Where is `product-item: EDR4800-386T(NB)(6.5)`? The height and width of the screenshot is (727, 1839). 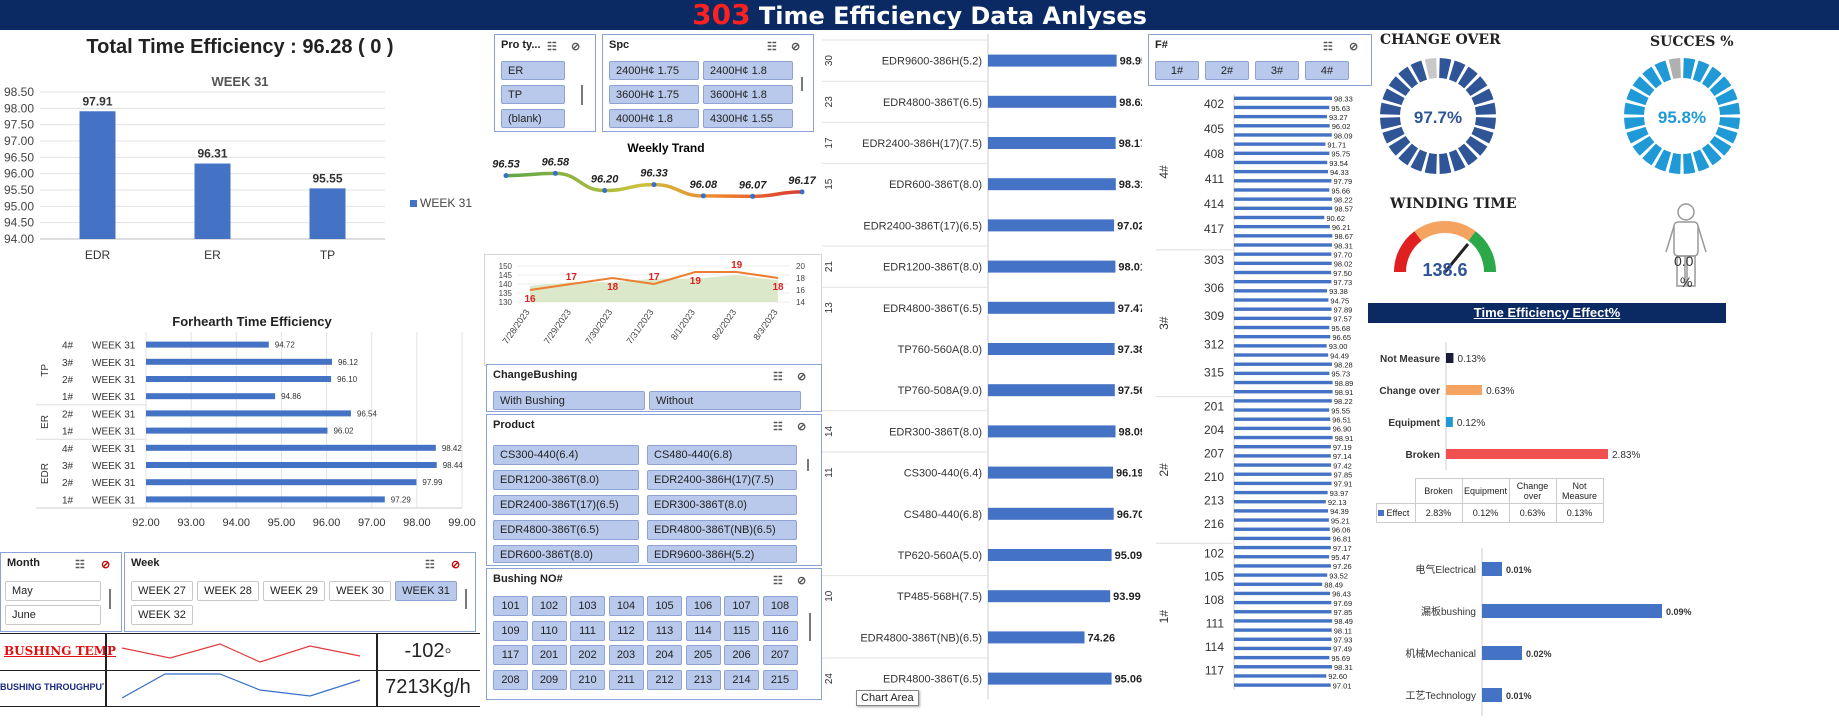
product-item: EDR4800-386T(NB)(6.5) is located at coordinates (722, 530).